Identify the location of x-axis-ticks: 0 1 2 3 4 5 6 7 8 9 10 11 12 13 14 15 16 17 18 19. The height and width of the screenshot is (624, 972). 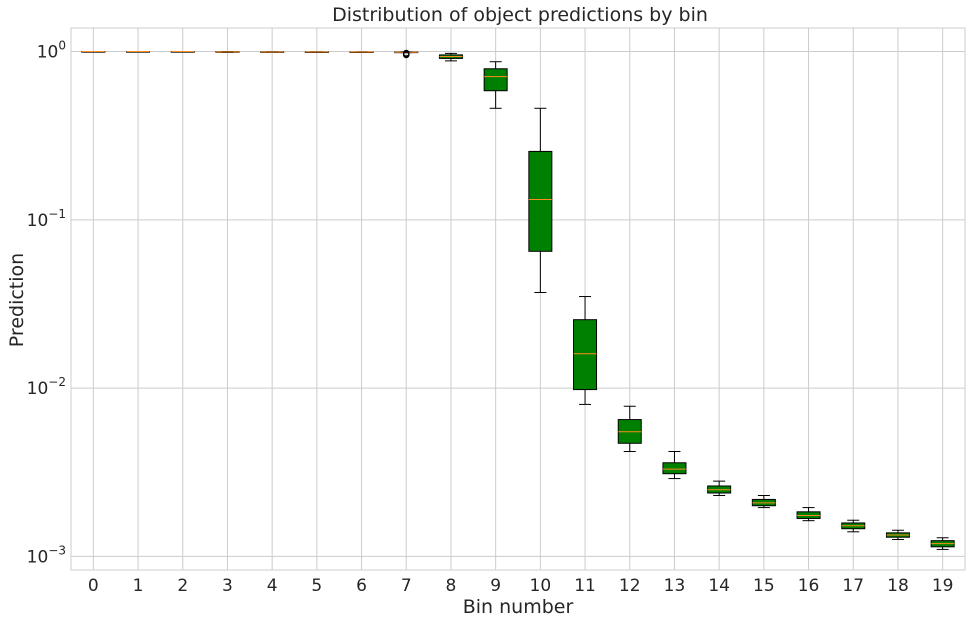
(521, 586).